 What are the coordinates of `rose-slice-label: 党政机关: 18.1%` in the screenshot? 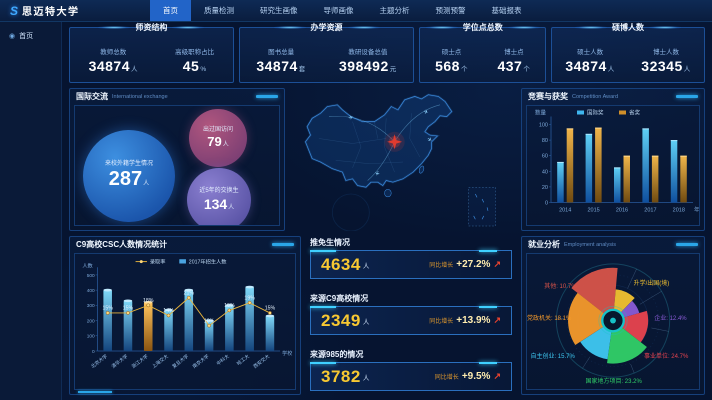 It's located at (549, 319).